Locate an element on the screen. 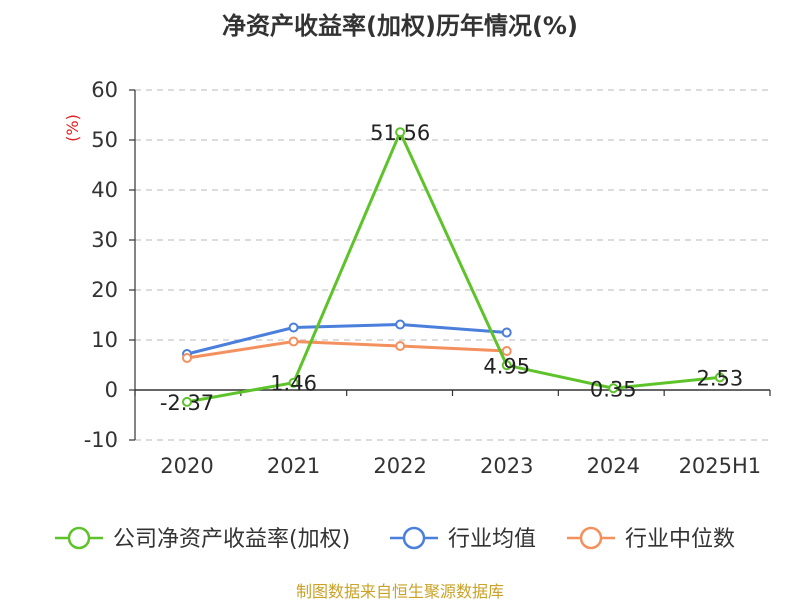 Image resolution: width=800 pixels, height=602 pixels. legend: 公司净资产收益率(加权) 行业均值 行业中位数 is located at coordinates (395, 539).